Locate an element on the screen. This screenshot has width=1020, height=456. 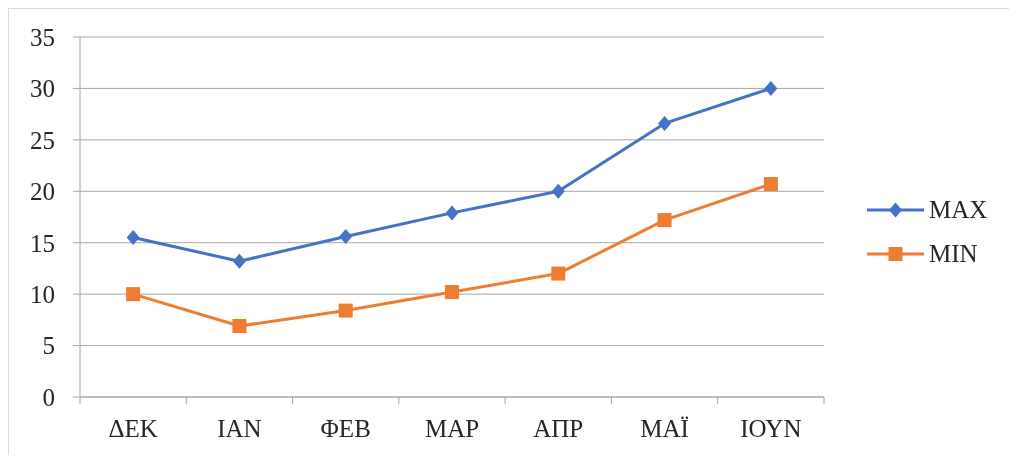
legend-label: MIN is located at coordinates (953, 254).